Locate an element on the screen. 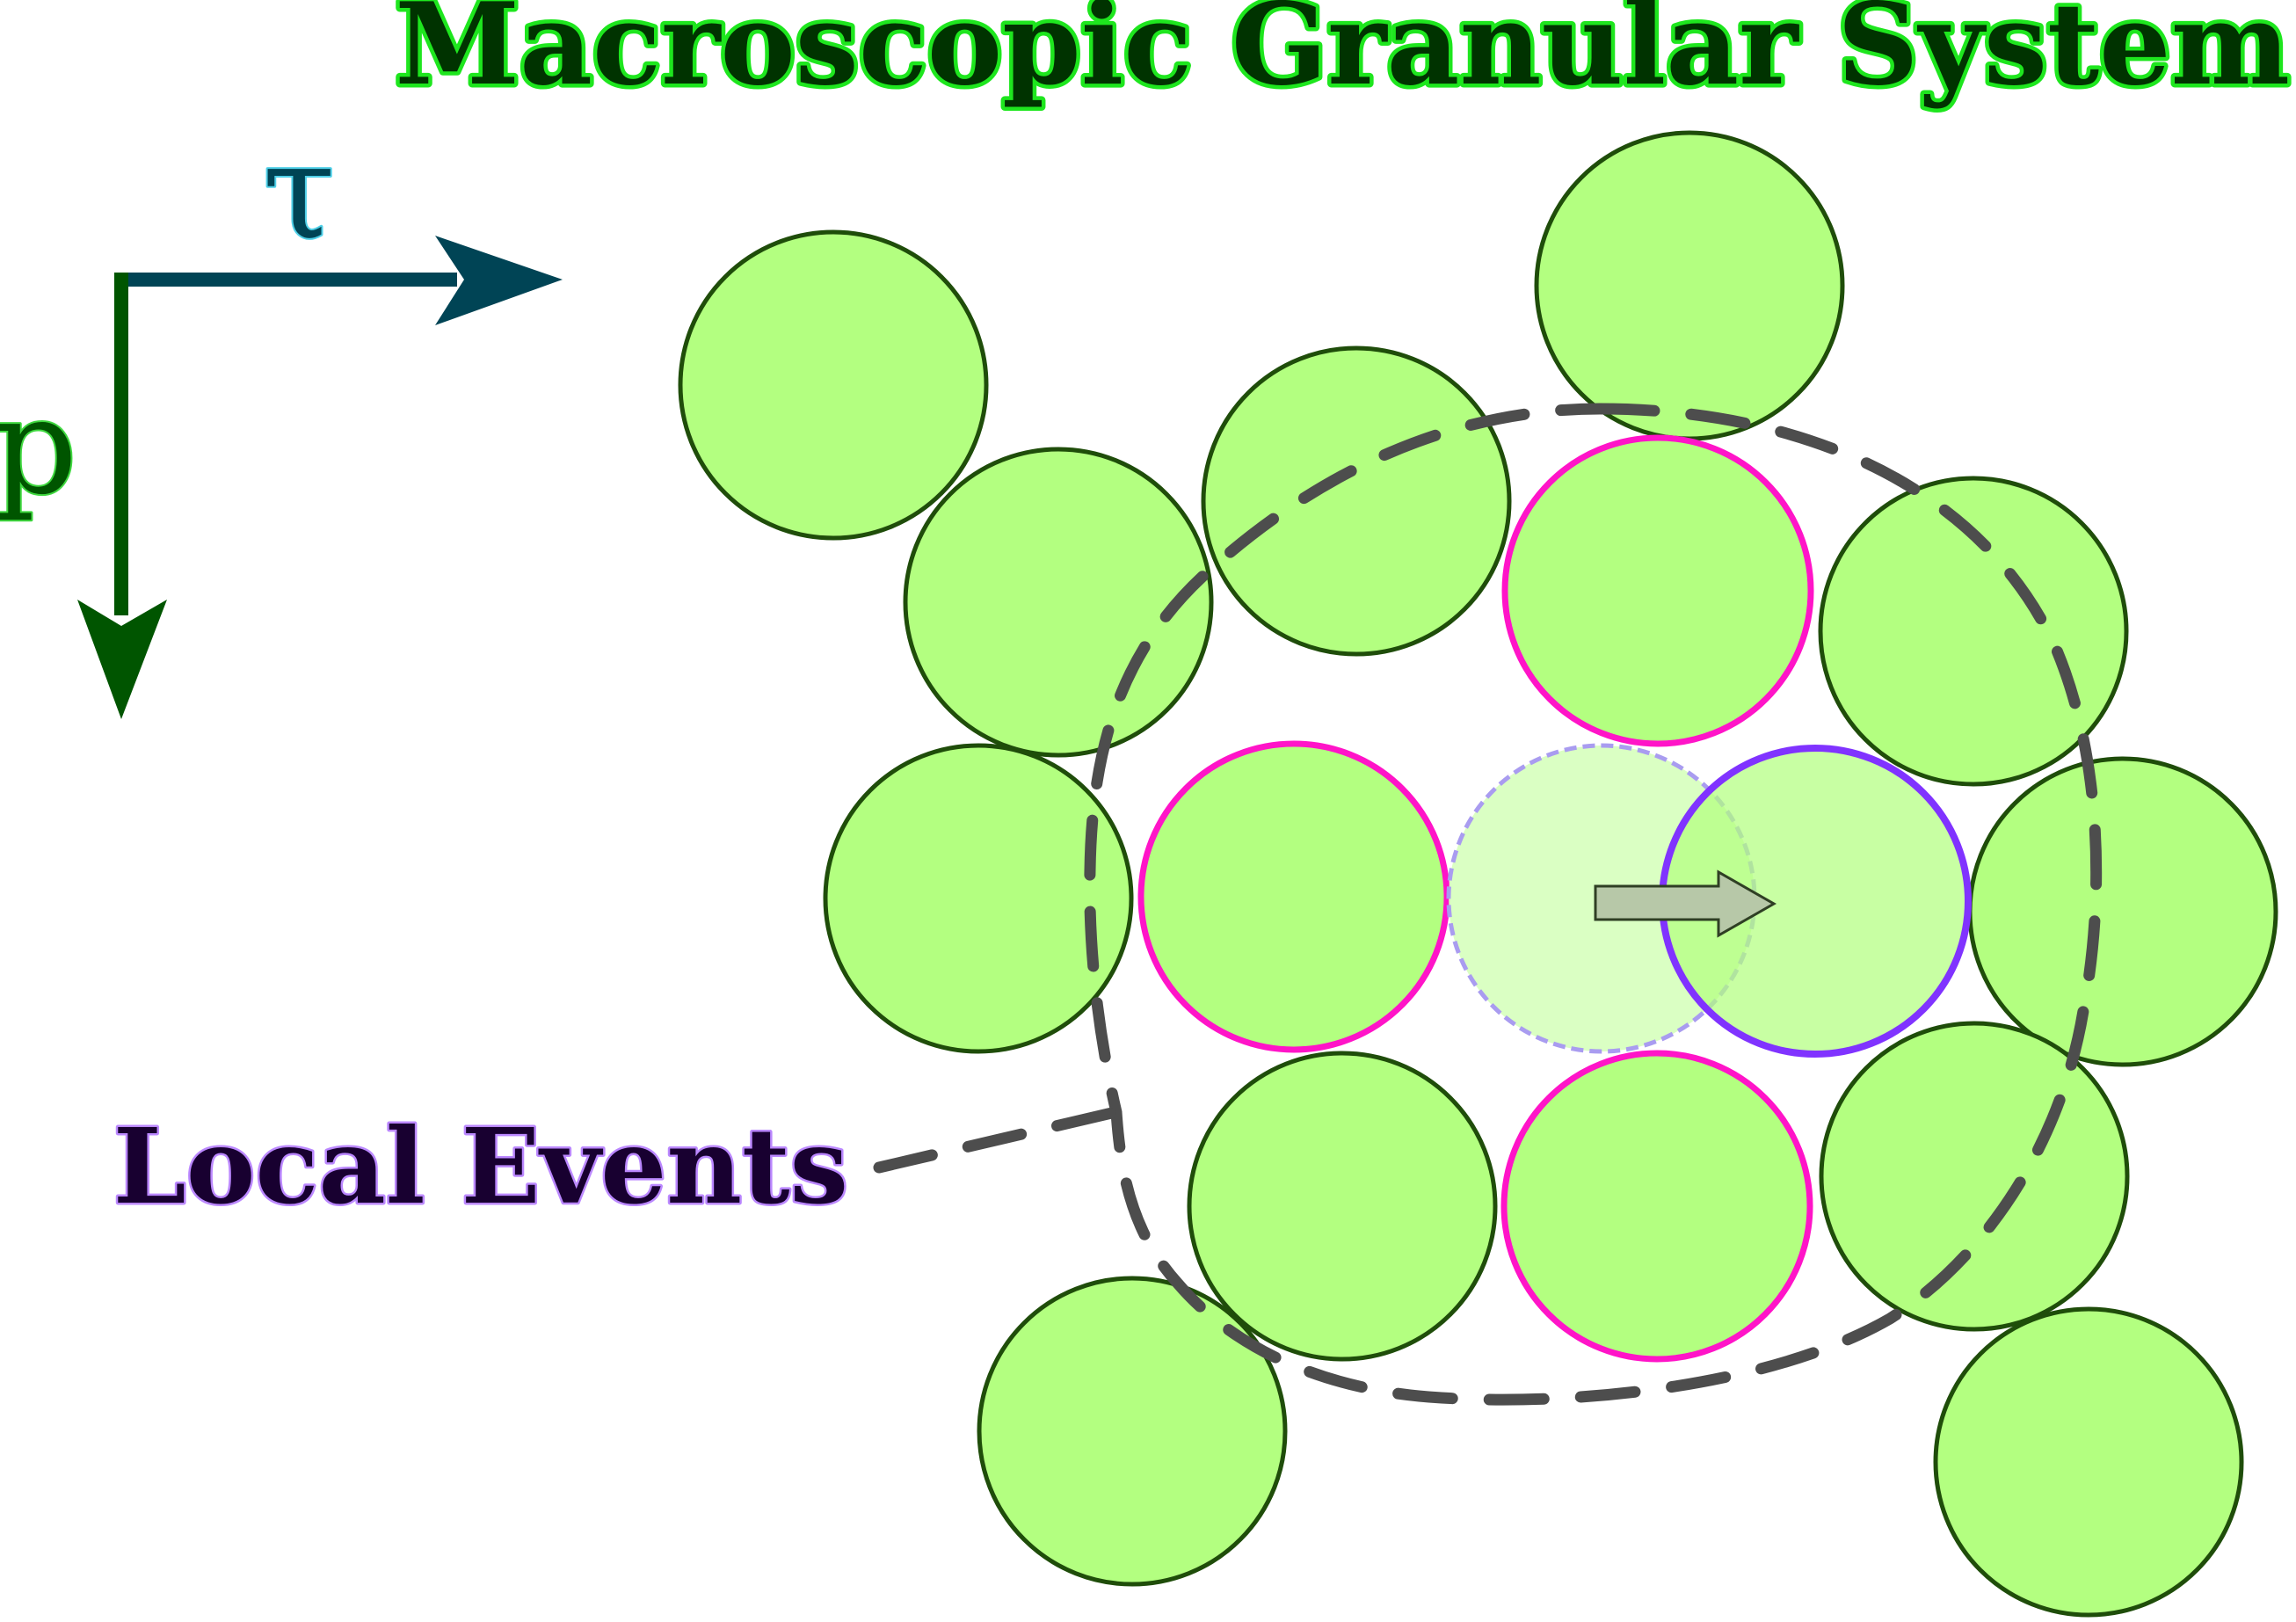  local-events-label: Local Events is located at coordinates (480, 1166).